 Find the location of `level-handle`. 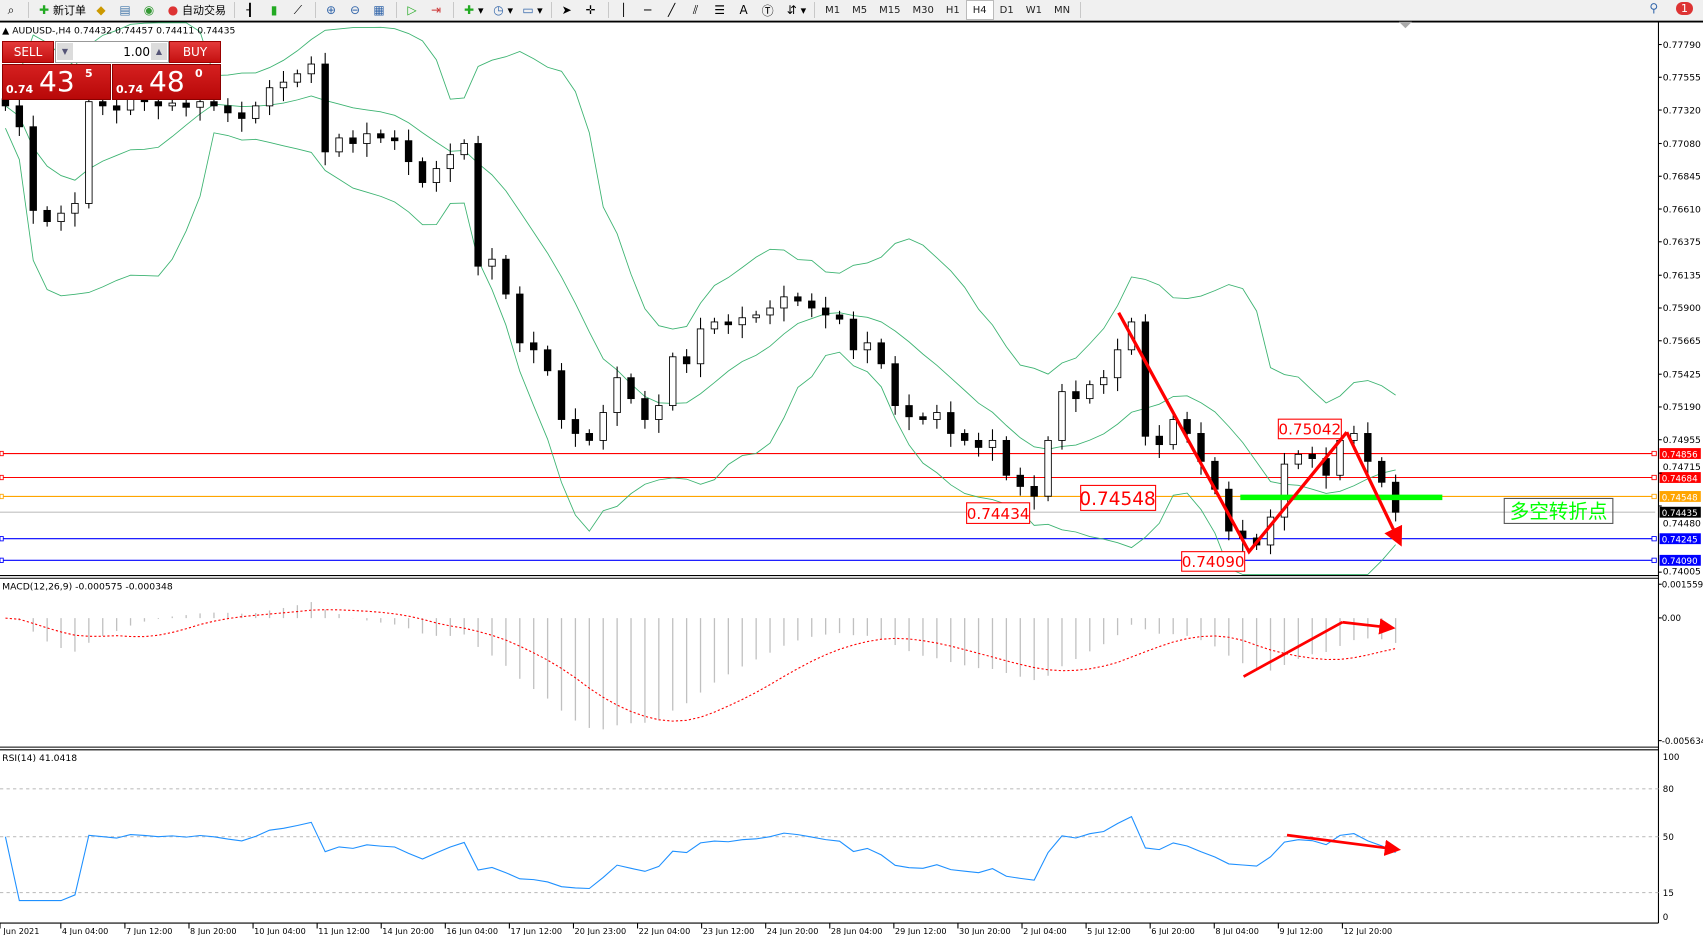

level-handle is located at coordinates (2, 453).